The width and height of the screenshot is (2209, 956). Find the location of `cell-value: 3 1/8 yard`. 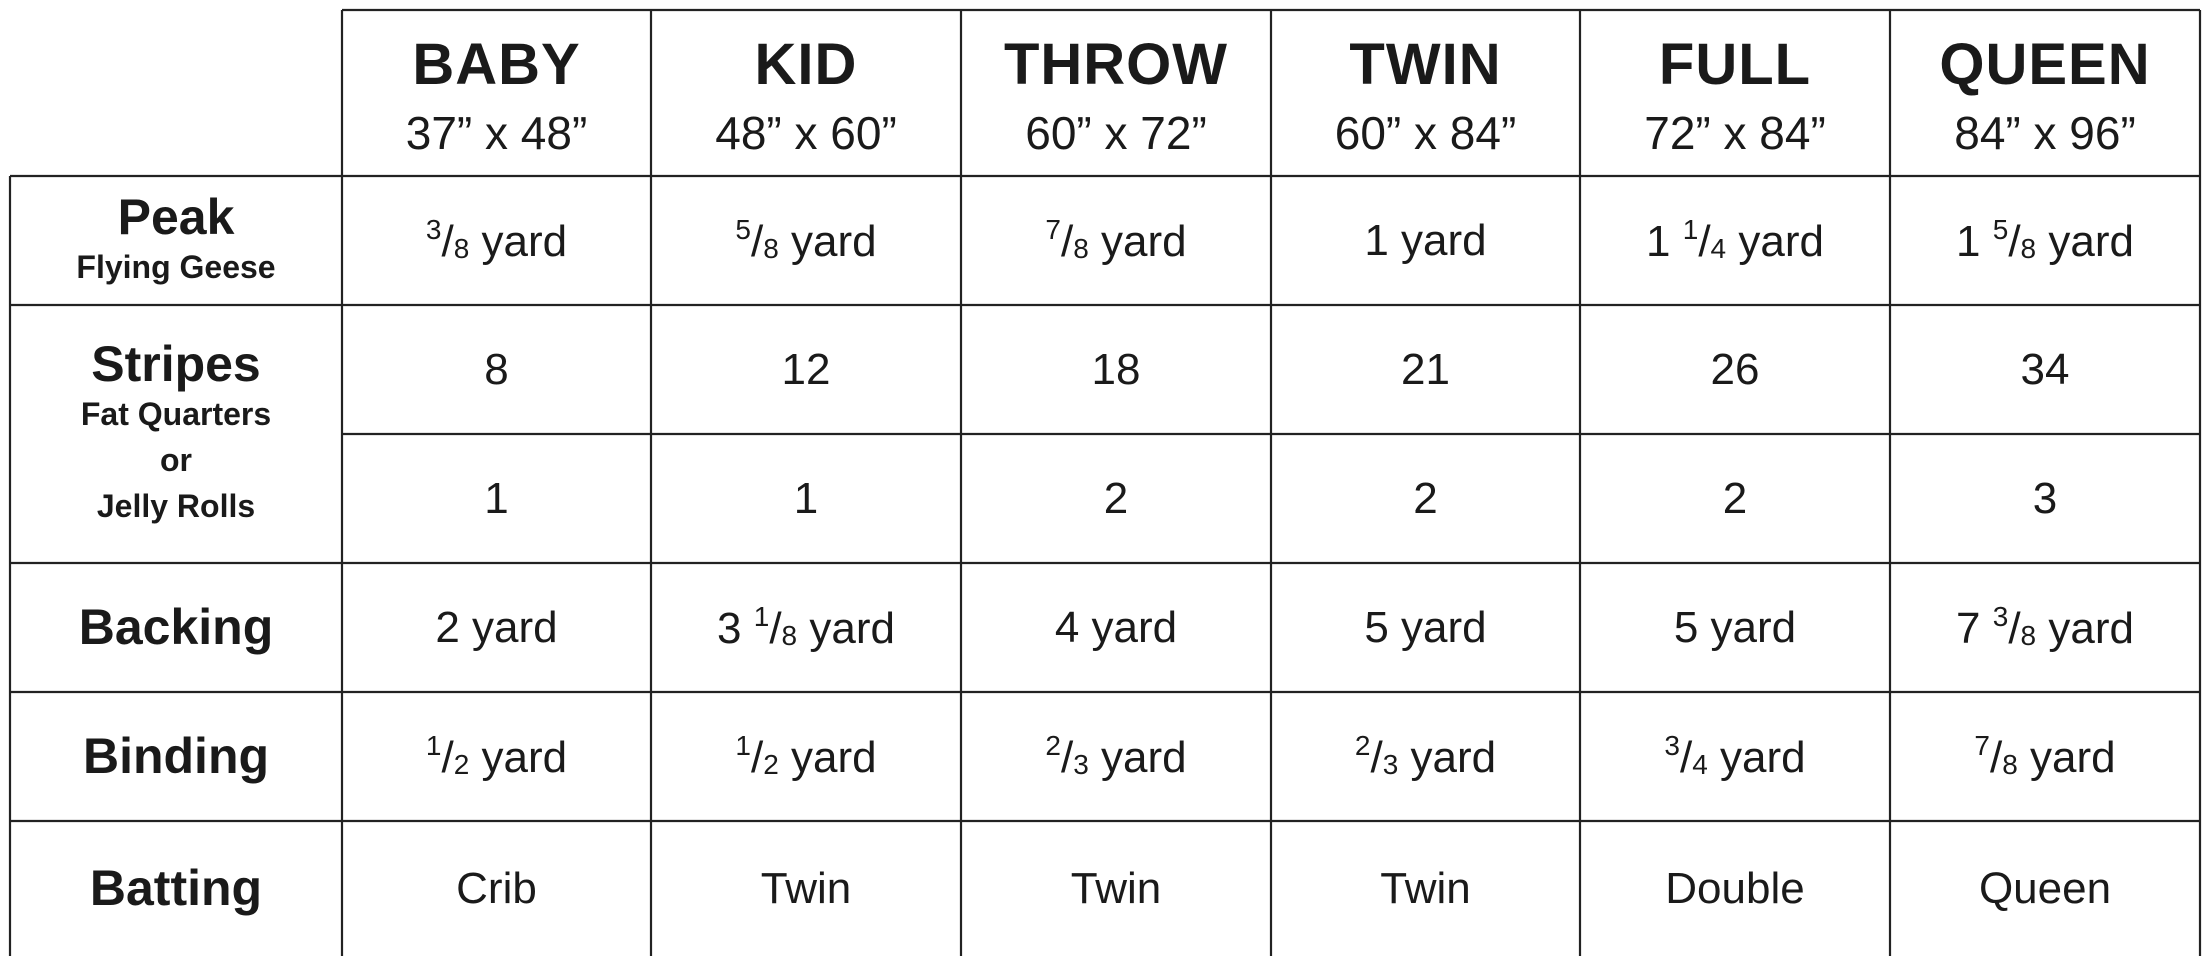

cell-value: 3 1/8 yard is located at coordinates (806, 627).